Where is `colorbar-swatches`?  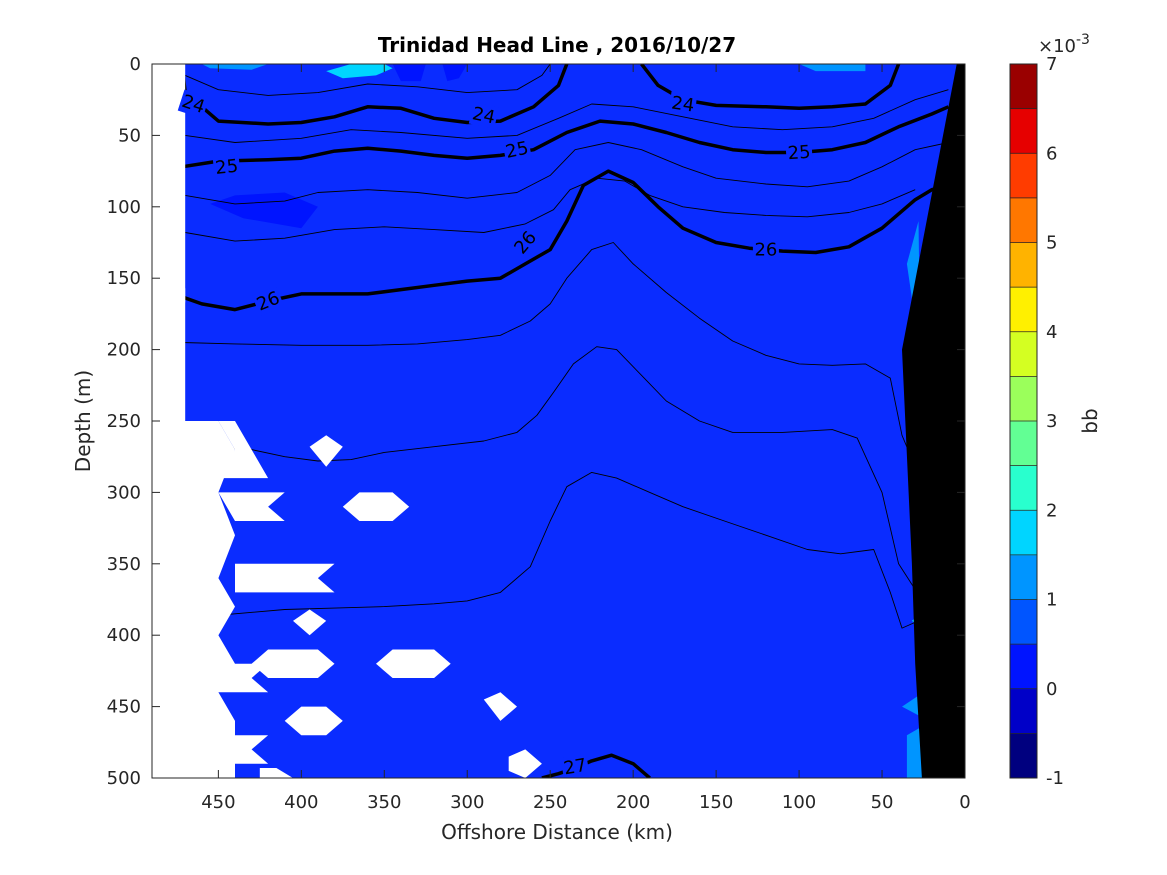 colorbar-swatches is located at coordinates (1023, 421).